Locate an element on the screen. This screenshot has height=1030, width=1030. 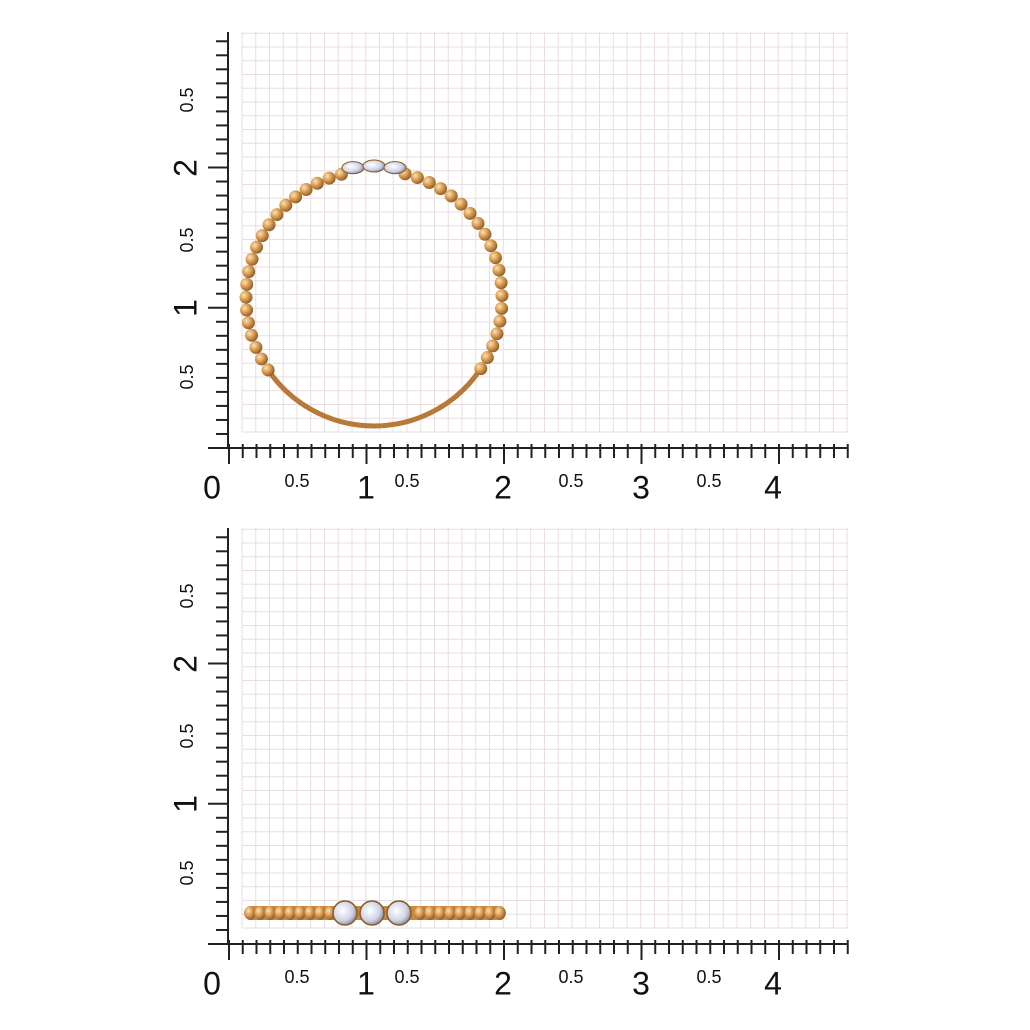
ring-profile is located at coordinates (374, 294).